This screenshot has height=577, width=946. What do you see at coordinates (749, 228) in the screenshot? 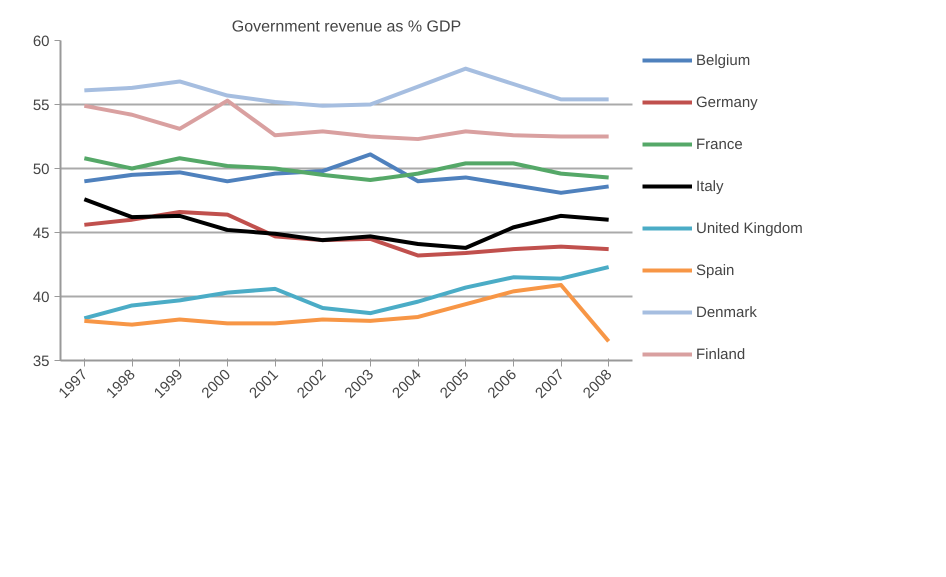
I see `legend-label: United Kingdom` at bounding box center [749, 228].